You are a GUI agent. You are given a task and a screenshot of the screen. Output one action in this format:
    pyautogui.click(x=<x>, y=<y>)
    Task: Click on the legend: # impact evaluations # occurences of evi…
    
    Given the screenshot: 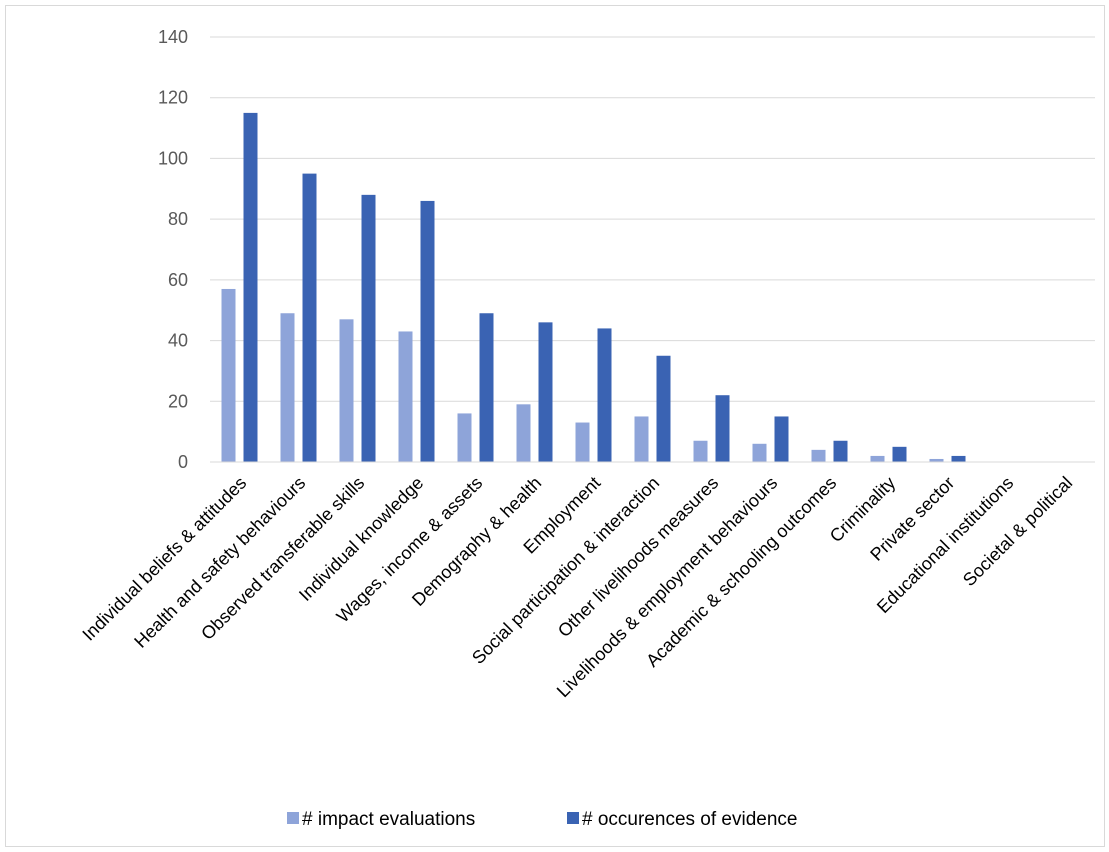 What is the action you would take?
    pyautogui.click(x=542, y=819)
    